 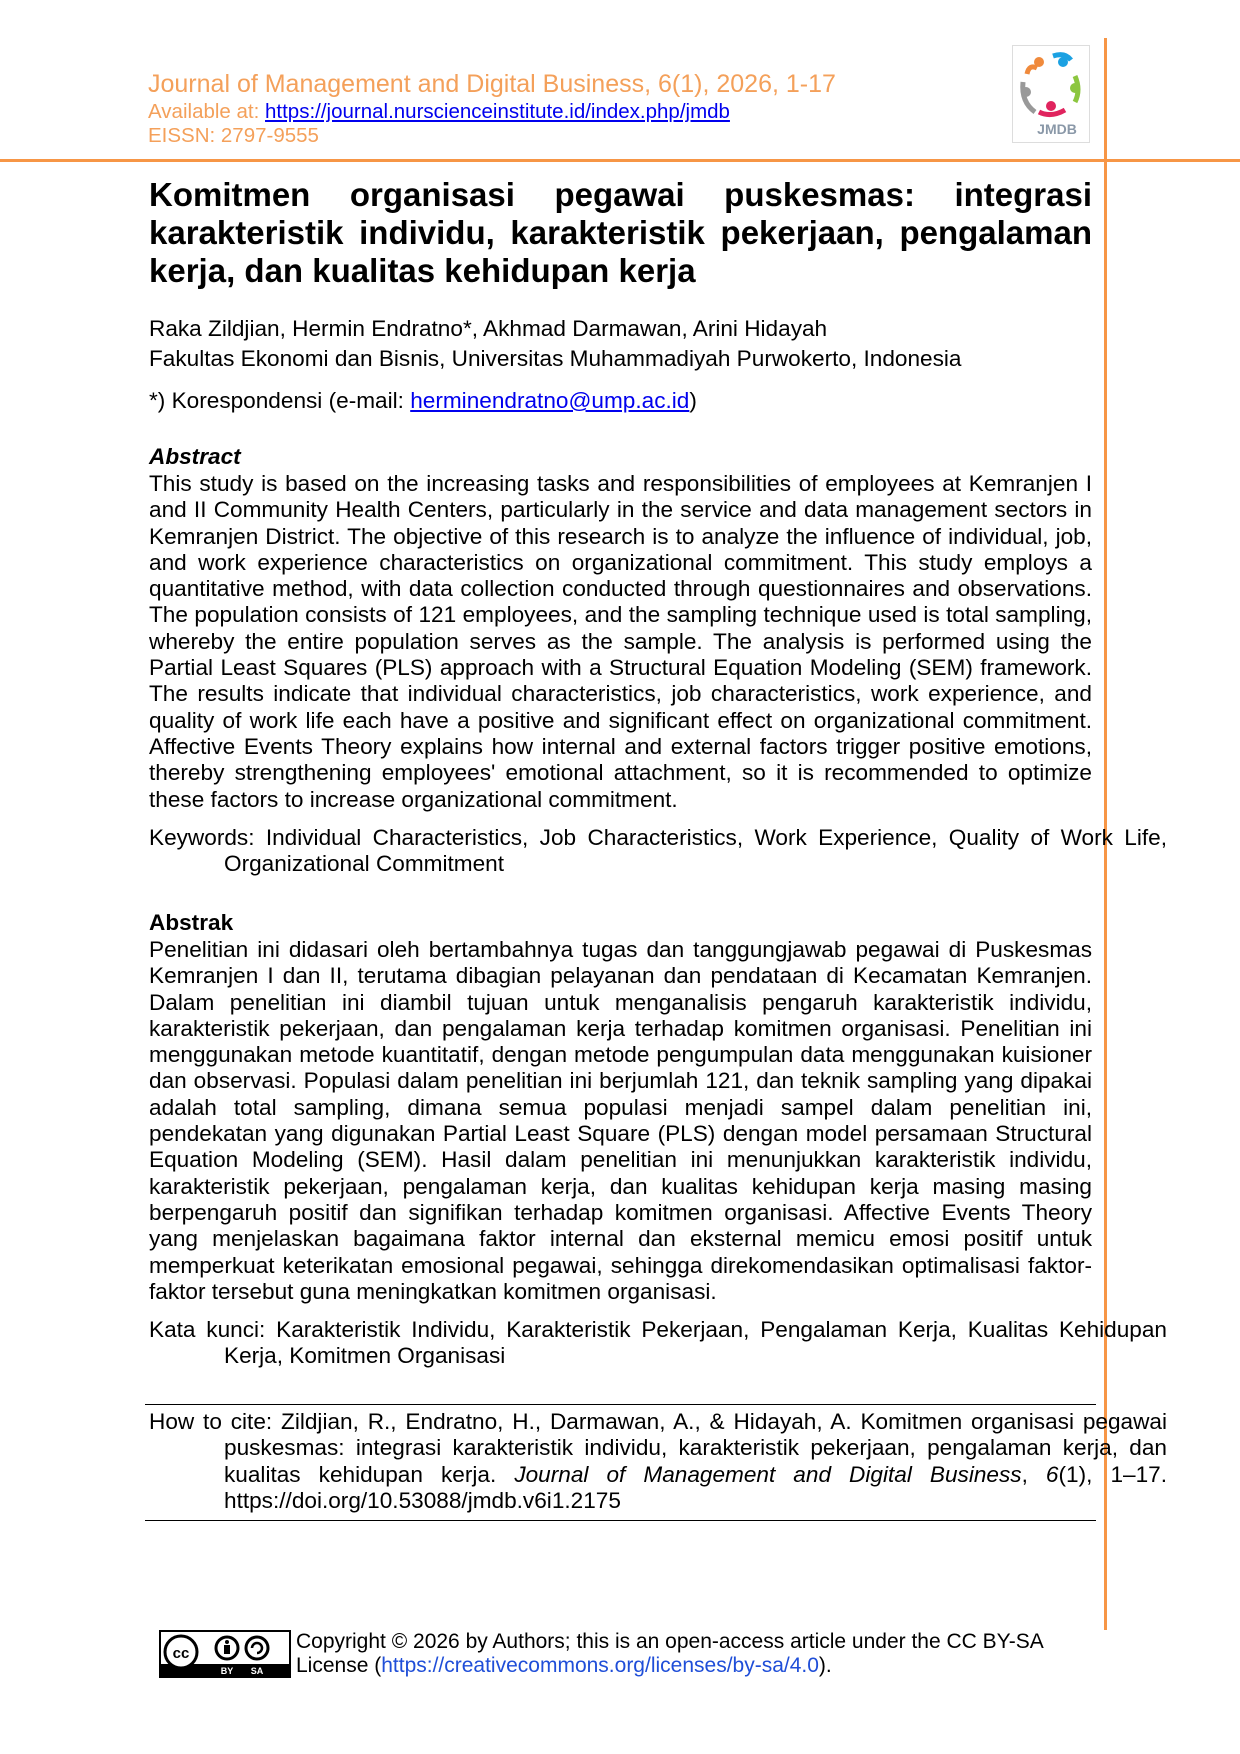 What do you see at coordinates (195, 456) in the screenshot?
I see `abstract-heading: Abstract` at bounding box center [195, 456].